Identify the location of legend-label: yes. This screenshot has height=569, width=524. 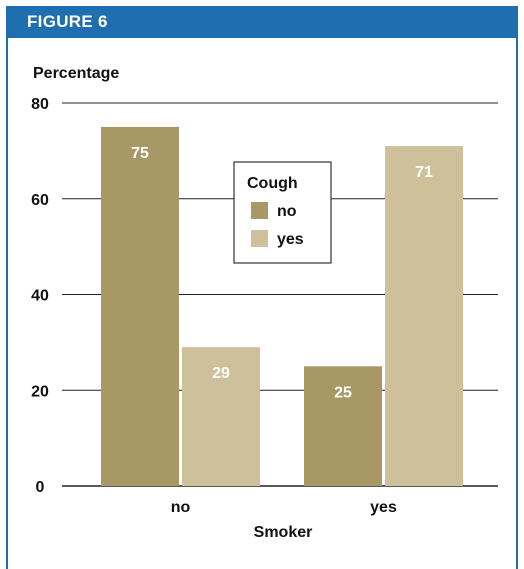
(290, 239).